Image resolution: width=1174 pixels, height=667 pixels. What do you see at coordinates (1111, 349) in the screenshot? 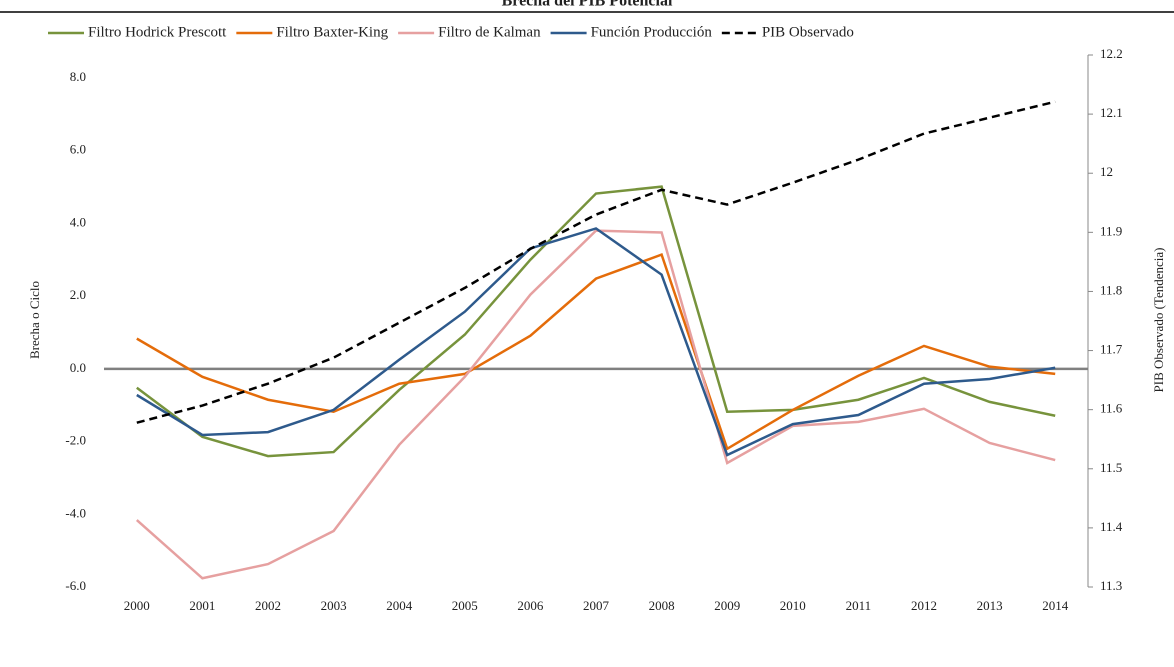
I see `y2-tick-label: 11.7` at bounding box center [1111, 349].